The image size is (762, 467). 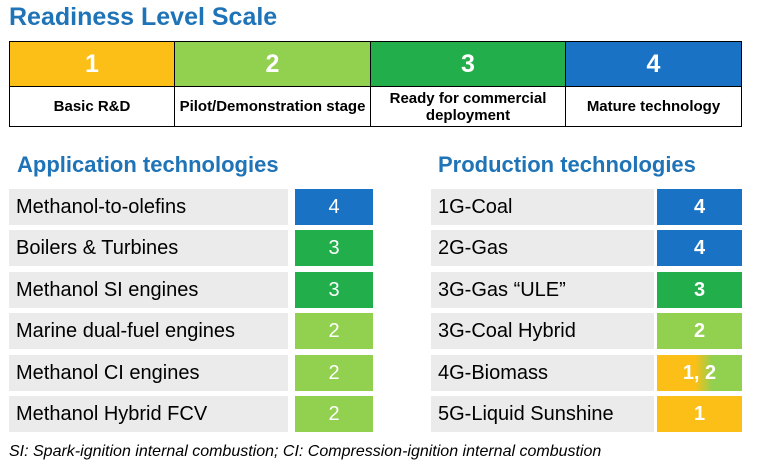 I want to click on scale-number-row: 1 2 3 4, so click(x=375, y=64).